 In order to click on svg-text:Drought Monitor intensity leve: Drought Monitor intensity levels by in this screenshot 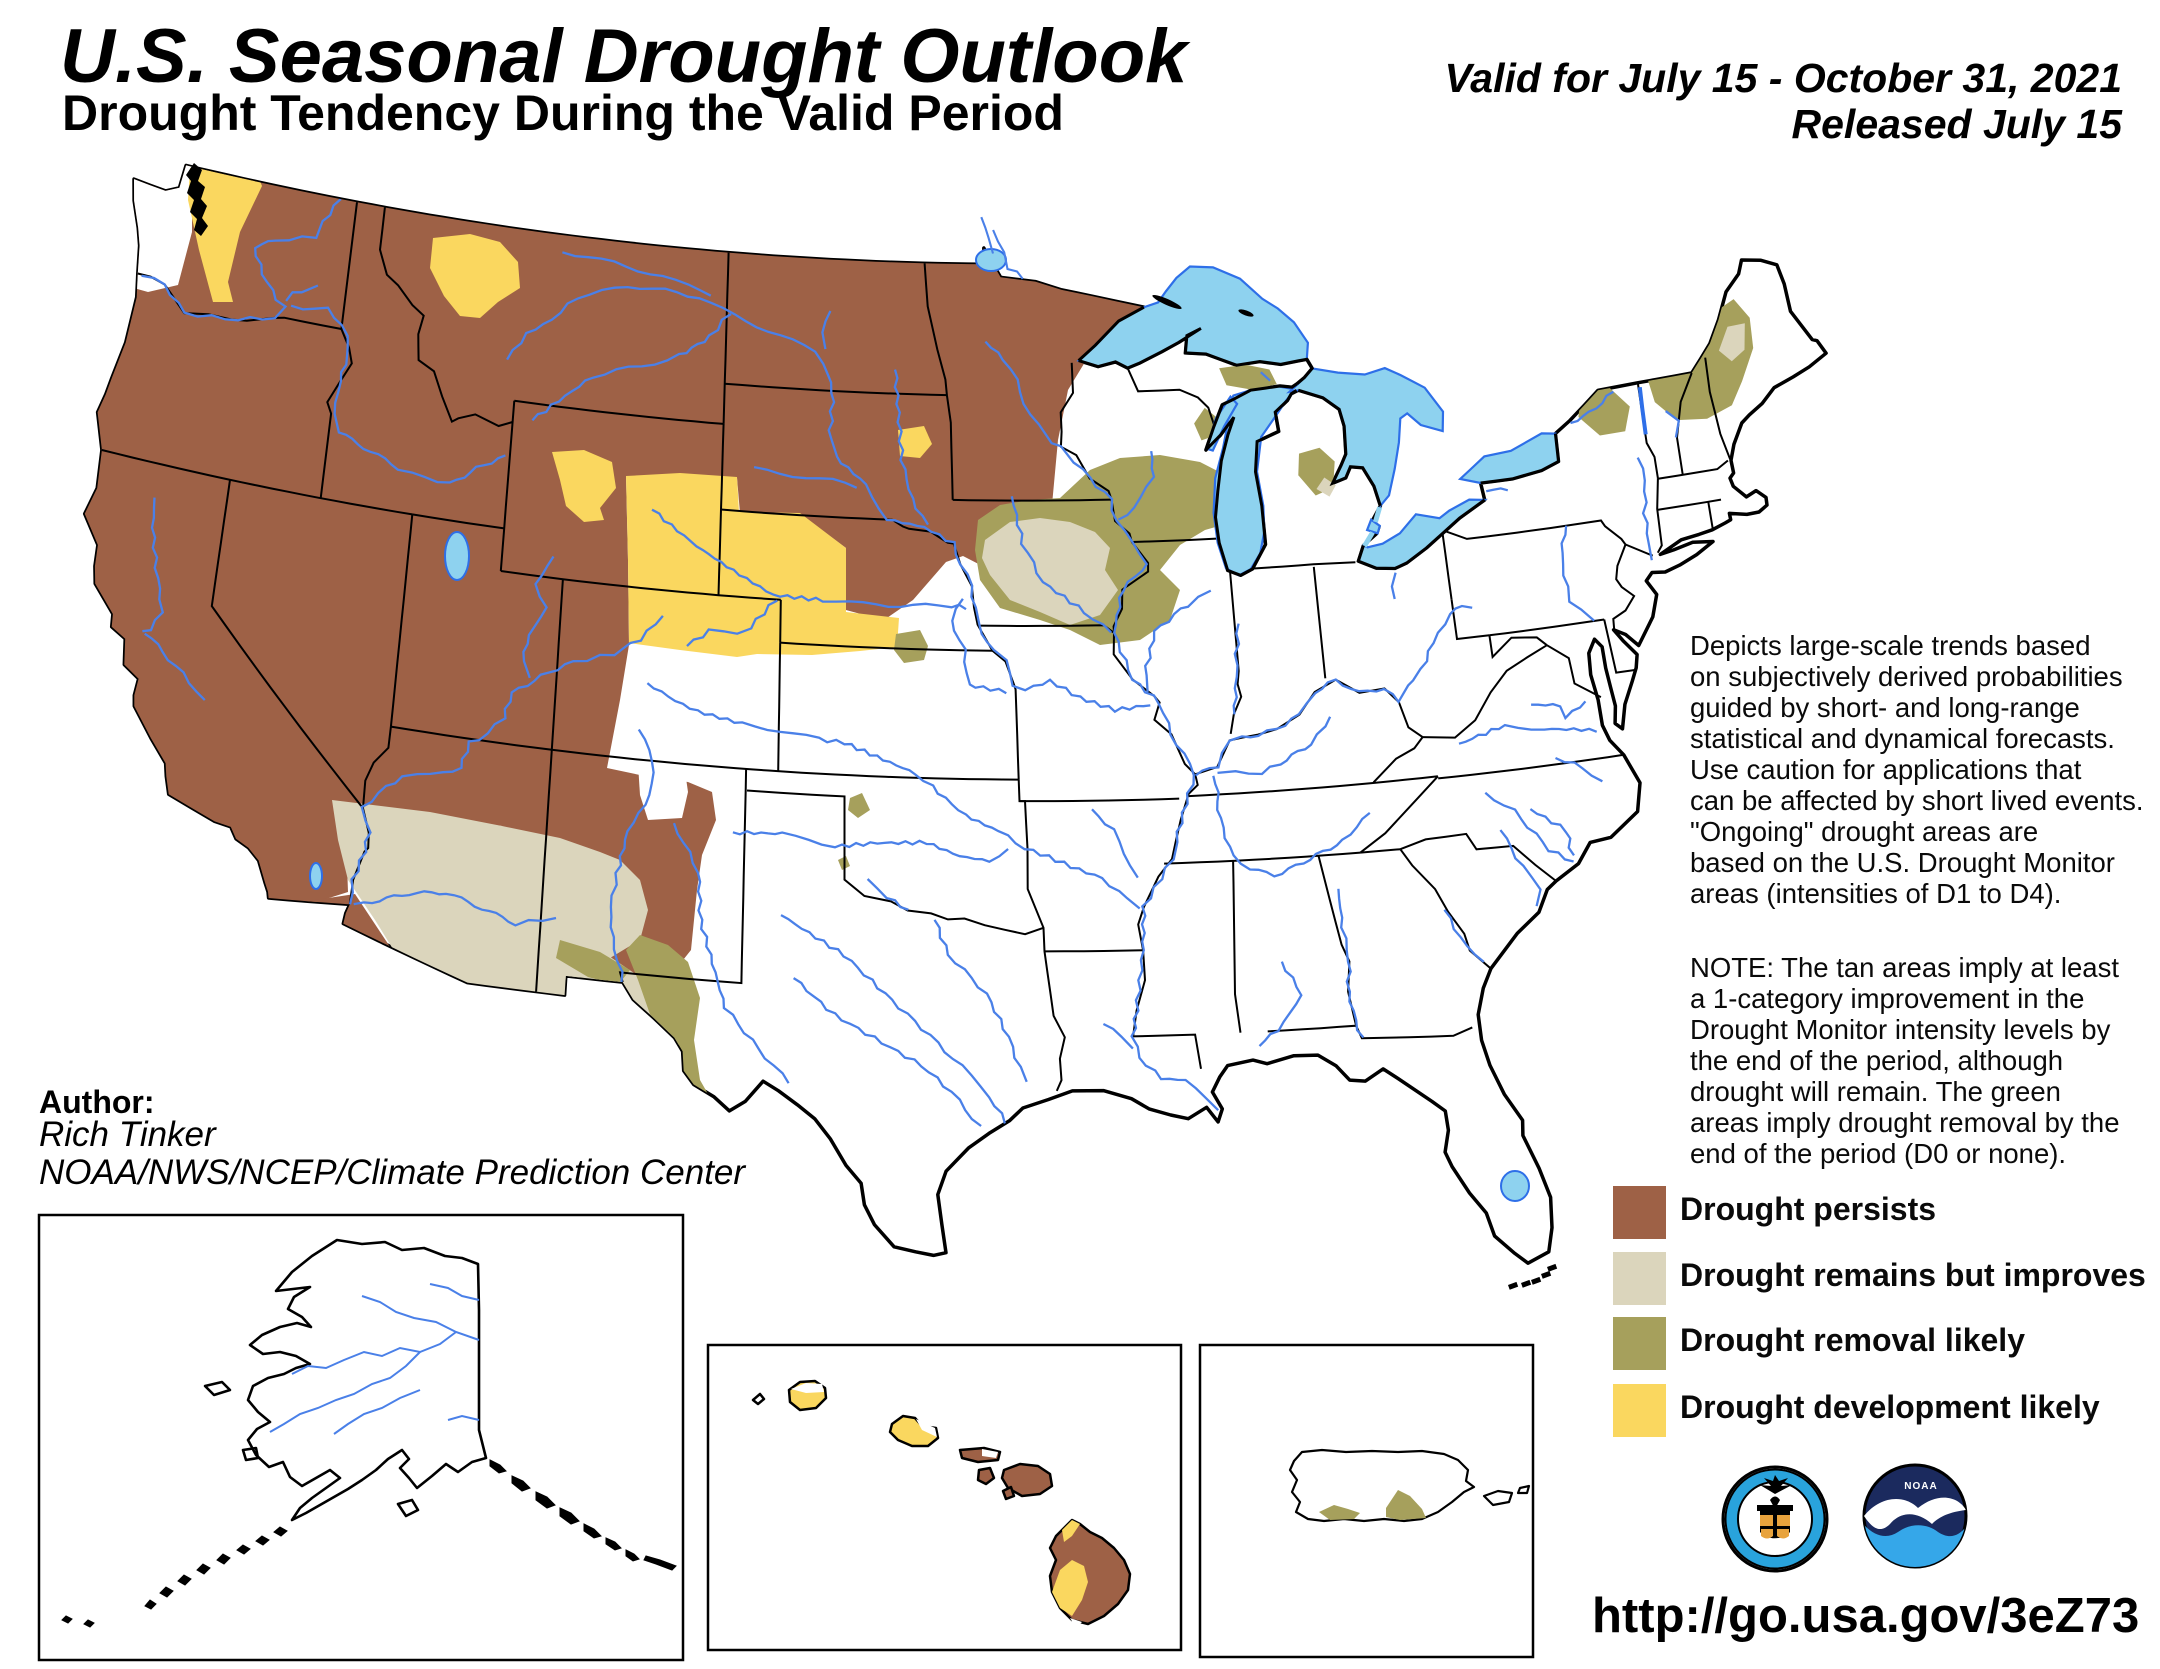, I will do `click(1900, 1029)`.